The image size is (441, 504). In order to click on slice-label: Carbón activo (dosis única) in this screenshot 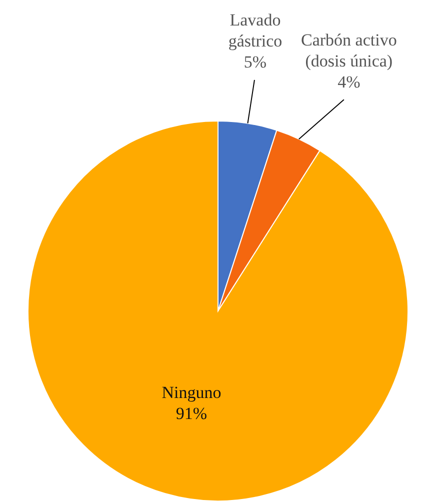, I will do `click(348, 50)`.